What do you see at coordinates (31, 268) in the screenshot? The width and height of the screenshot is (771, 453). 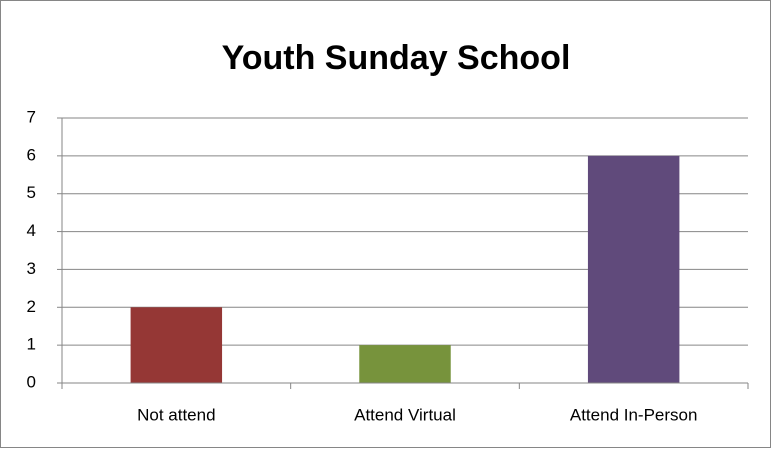 I see `y-tick-label: 3` at bounding box center [31, 268].